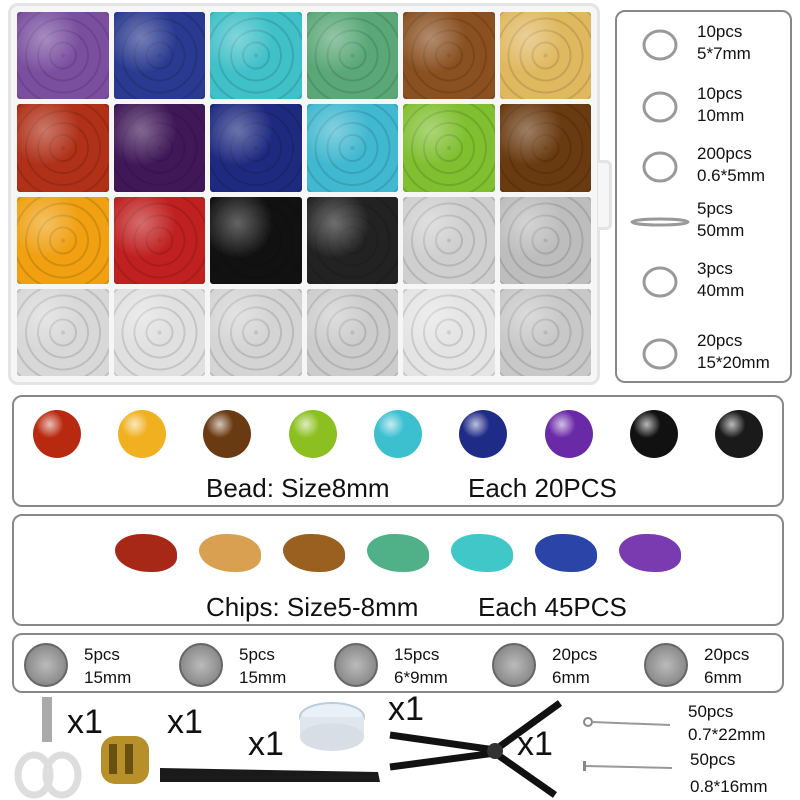 This screenshot has width=800, height=800. Describe the element at coordinates (332, 726) in the screenshot. I see `elastic-cord-spool-icon` at that location.